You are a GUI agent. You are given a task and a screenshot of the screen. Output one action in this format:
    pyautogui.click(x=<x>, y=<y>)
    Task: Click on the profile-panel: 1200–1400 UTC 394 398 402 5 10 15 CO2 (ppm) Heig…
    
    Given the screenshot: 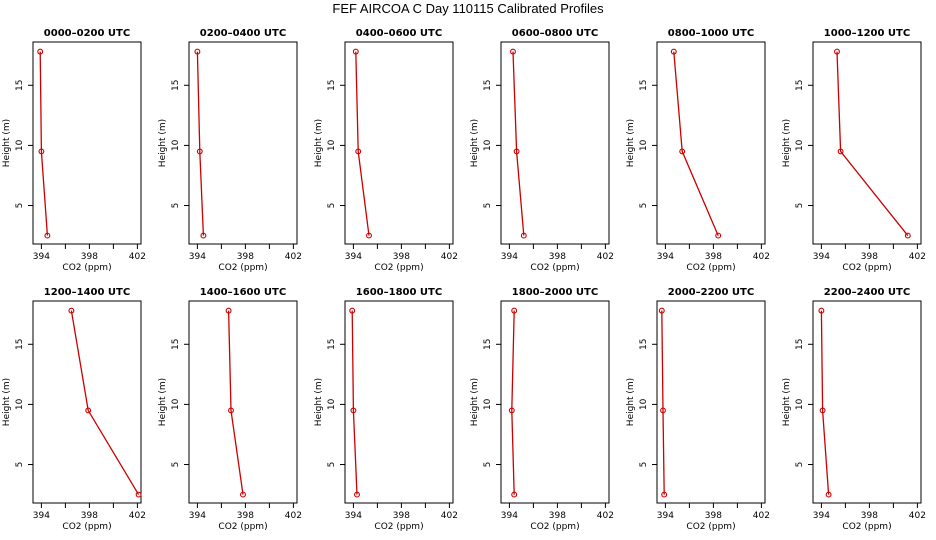 What is the action you would take?
    pyautogui.click(x=74, y=409)
    